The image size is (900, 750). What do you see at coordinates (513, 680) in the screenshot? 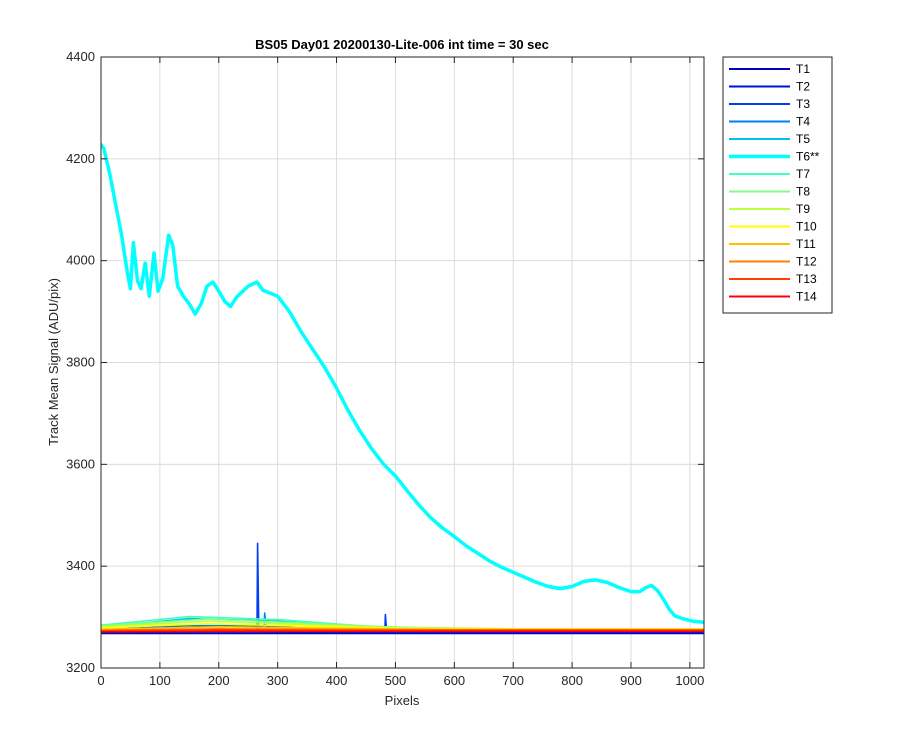
I see `x-tick-label: 700` at bounding box center [513, 680].